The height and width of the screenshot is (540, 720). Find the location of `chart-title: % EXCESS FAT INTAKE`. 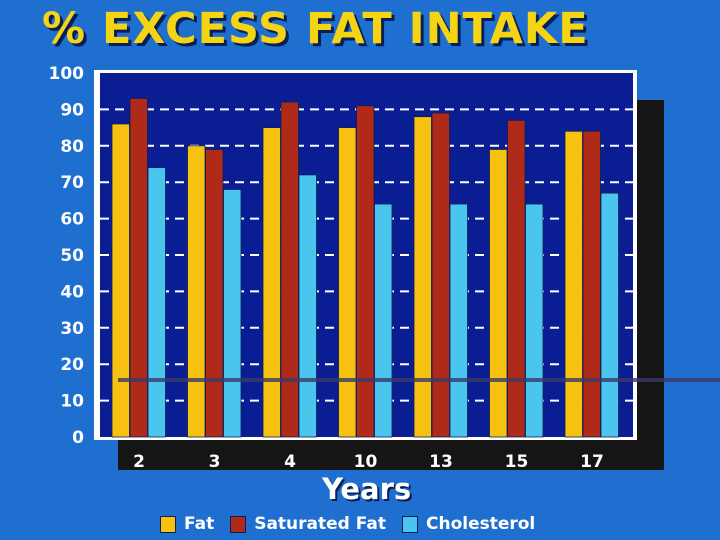

chart-title: % EXCESS FAT INTAKE is located at coordinates (315, 29).